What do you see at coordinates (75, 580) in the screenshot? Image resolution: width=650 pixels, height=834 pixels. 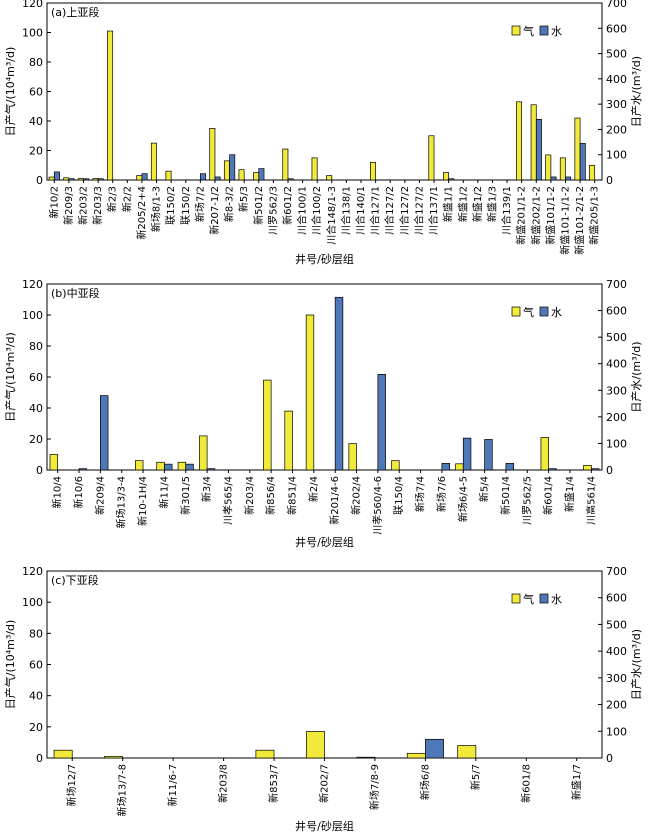 I see `panel-label: (c)下亚段` at bounding box center [75, 580].